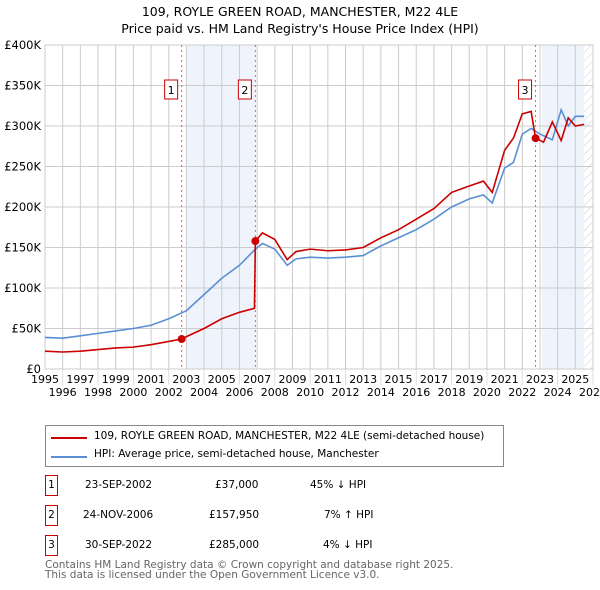 Image resolution: width=600 pixels, height=590 pixels. I want to click on x-tick-label: 2015, so click(399, 379).